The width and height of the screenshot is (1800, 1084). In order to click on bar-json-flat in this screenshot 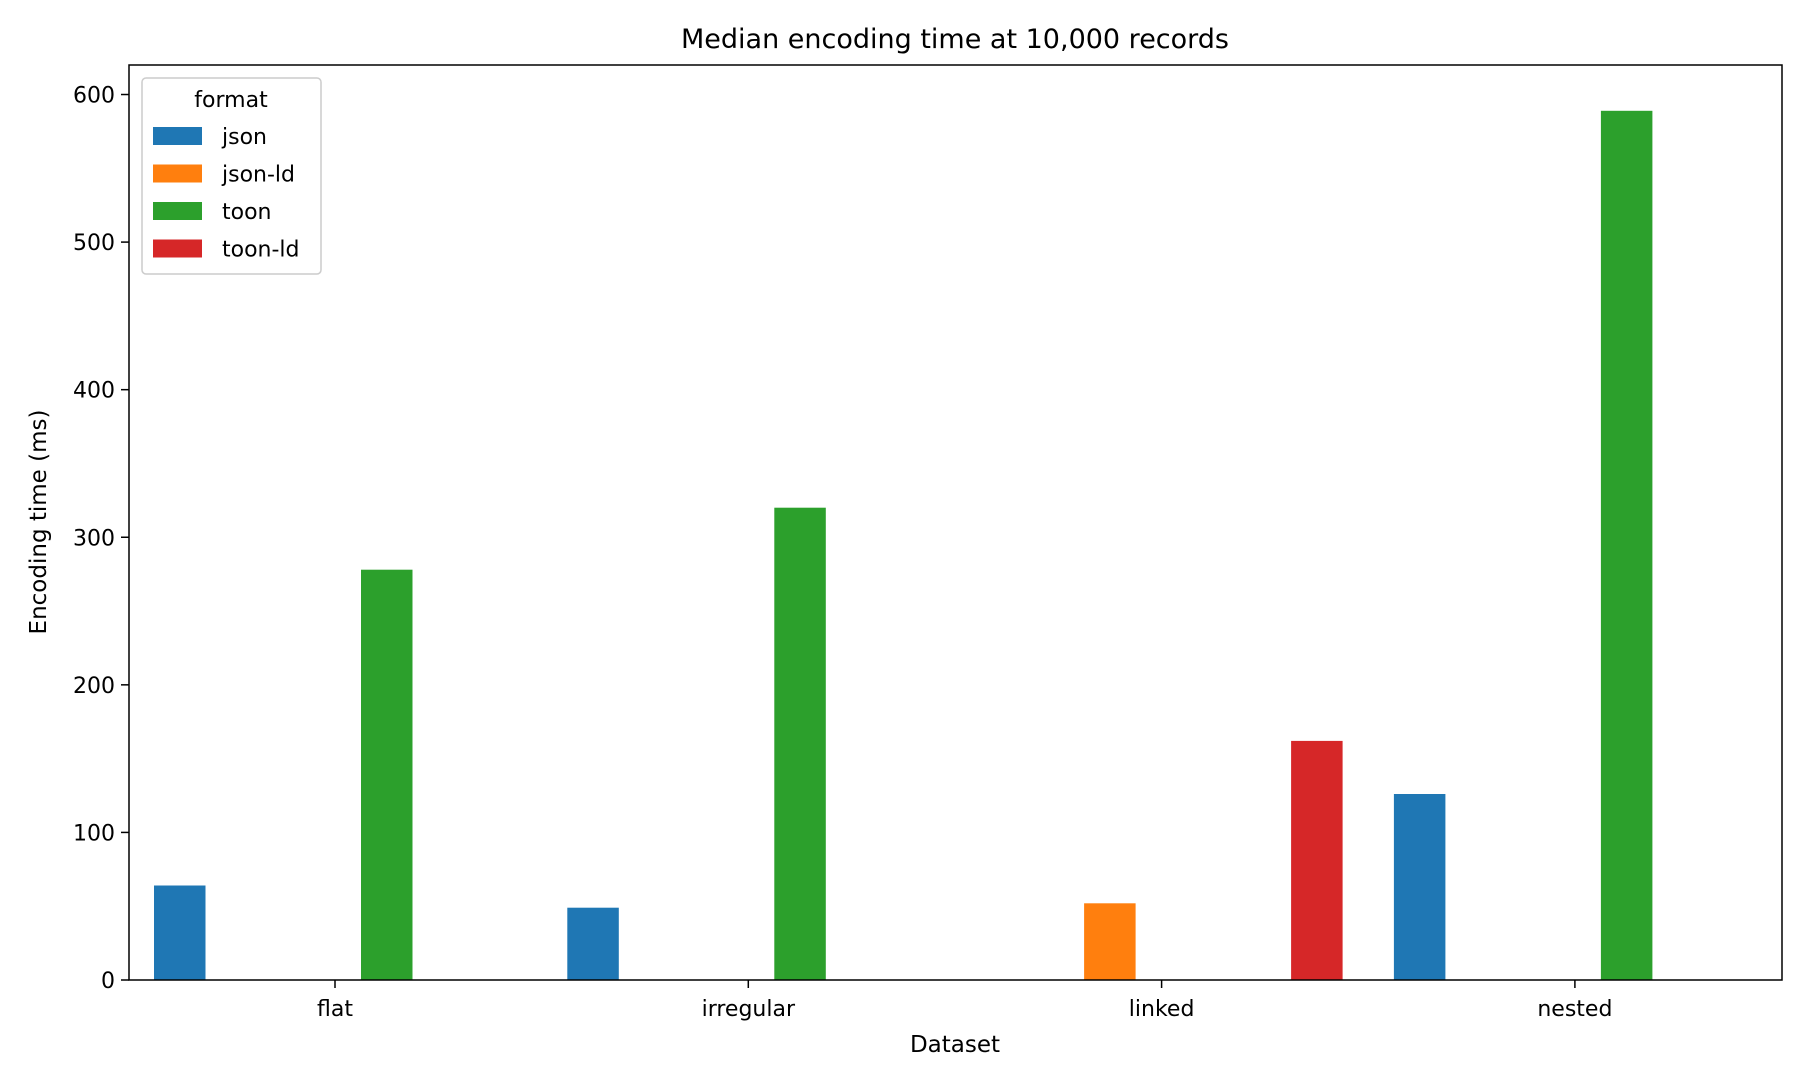, I will do `click(180, 932)`.